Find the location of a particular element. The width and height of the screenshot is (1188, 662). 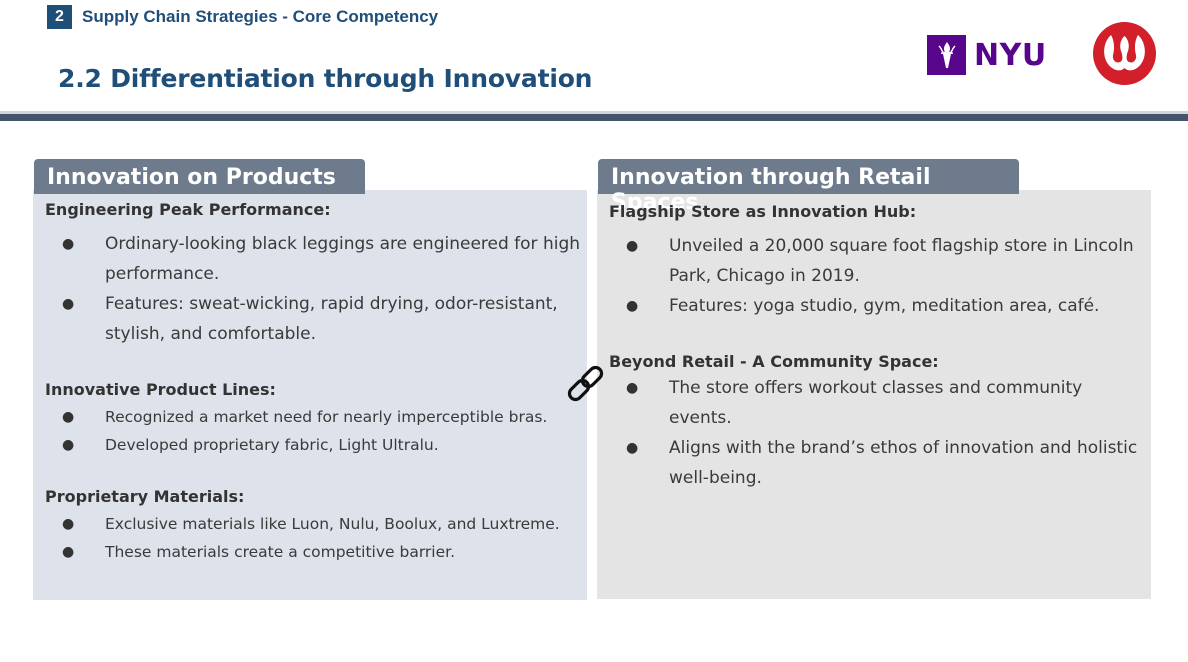

group-heading: Flagship Store as Innovation Hub: is located at coordinates (763, 211).